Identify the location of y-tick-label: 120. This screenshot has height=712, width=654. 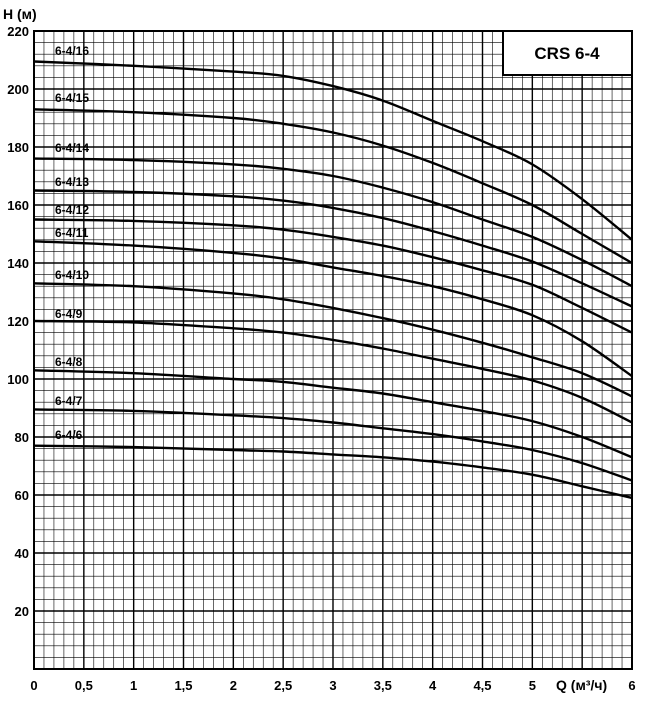
(18, 321).